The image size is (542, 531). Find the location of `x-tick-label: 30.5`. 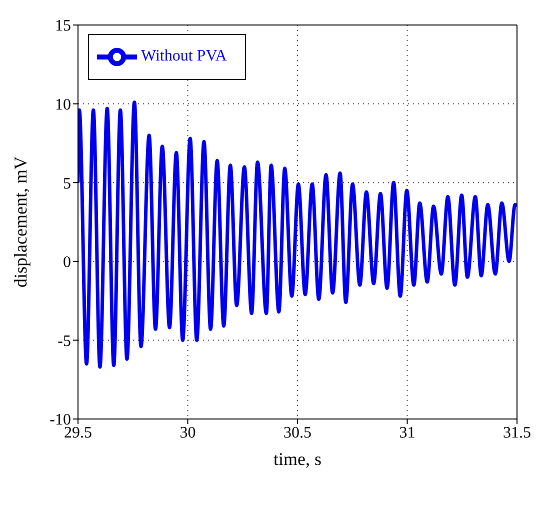

x-tick-label: 30.5 is located at coordinates (298, 433).